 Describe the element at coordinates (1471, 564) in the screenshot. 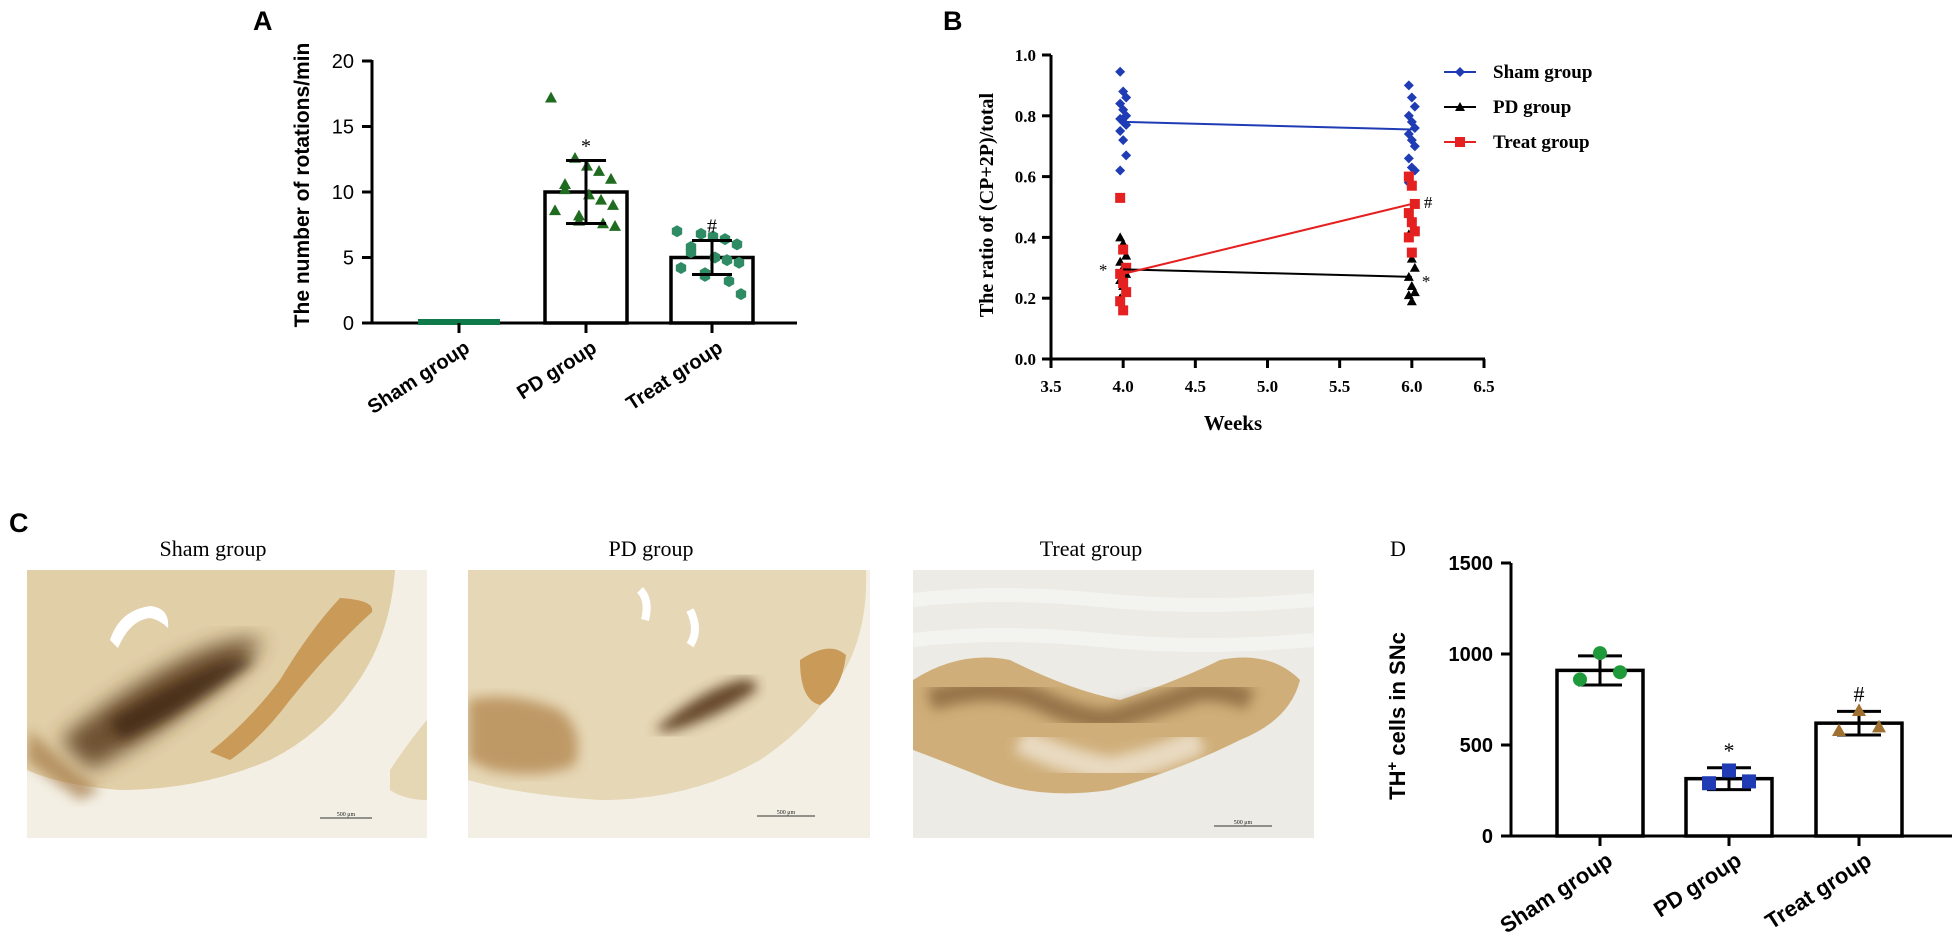

I see `panel-d-ytick-label: 1500` at that location.